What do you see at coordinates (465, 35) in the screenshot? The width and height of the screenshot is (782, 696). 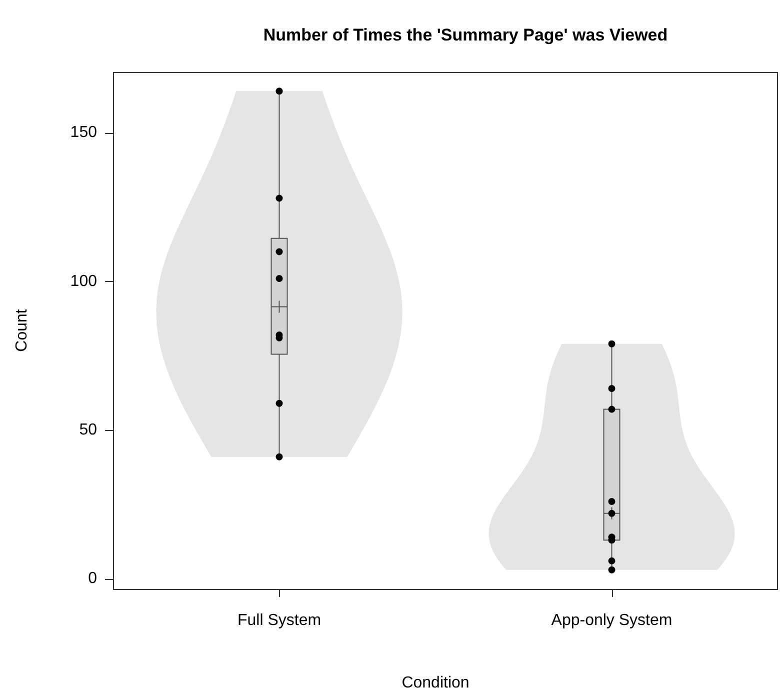 I see `chart-title: Number of Times the 'Summary Page' was Viewed` at bounding box center [465, 35].